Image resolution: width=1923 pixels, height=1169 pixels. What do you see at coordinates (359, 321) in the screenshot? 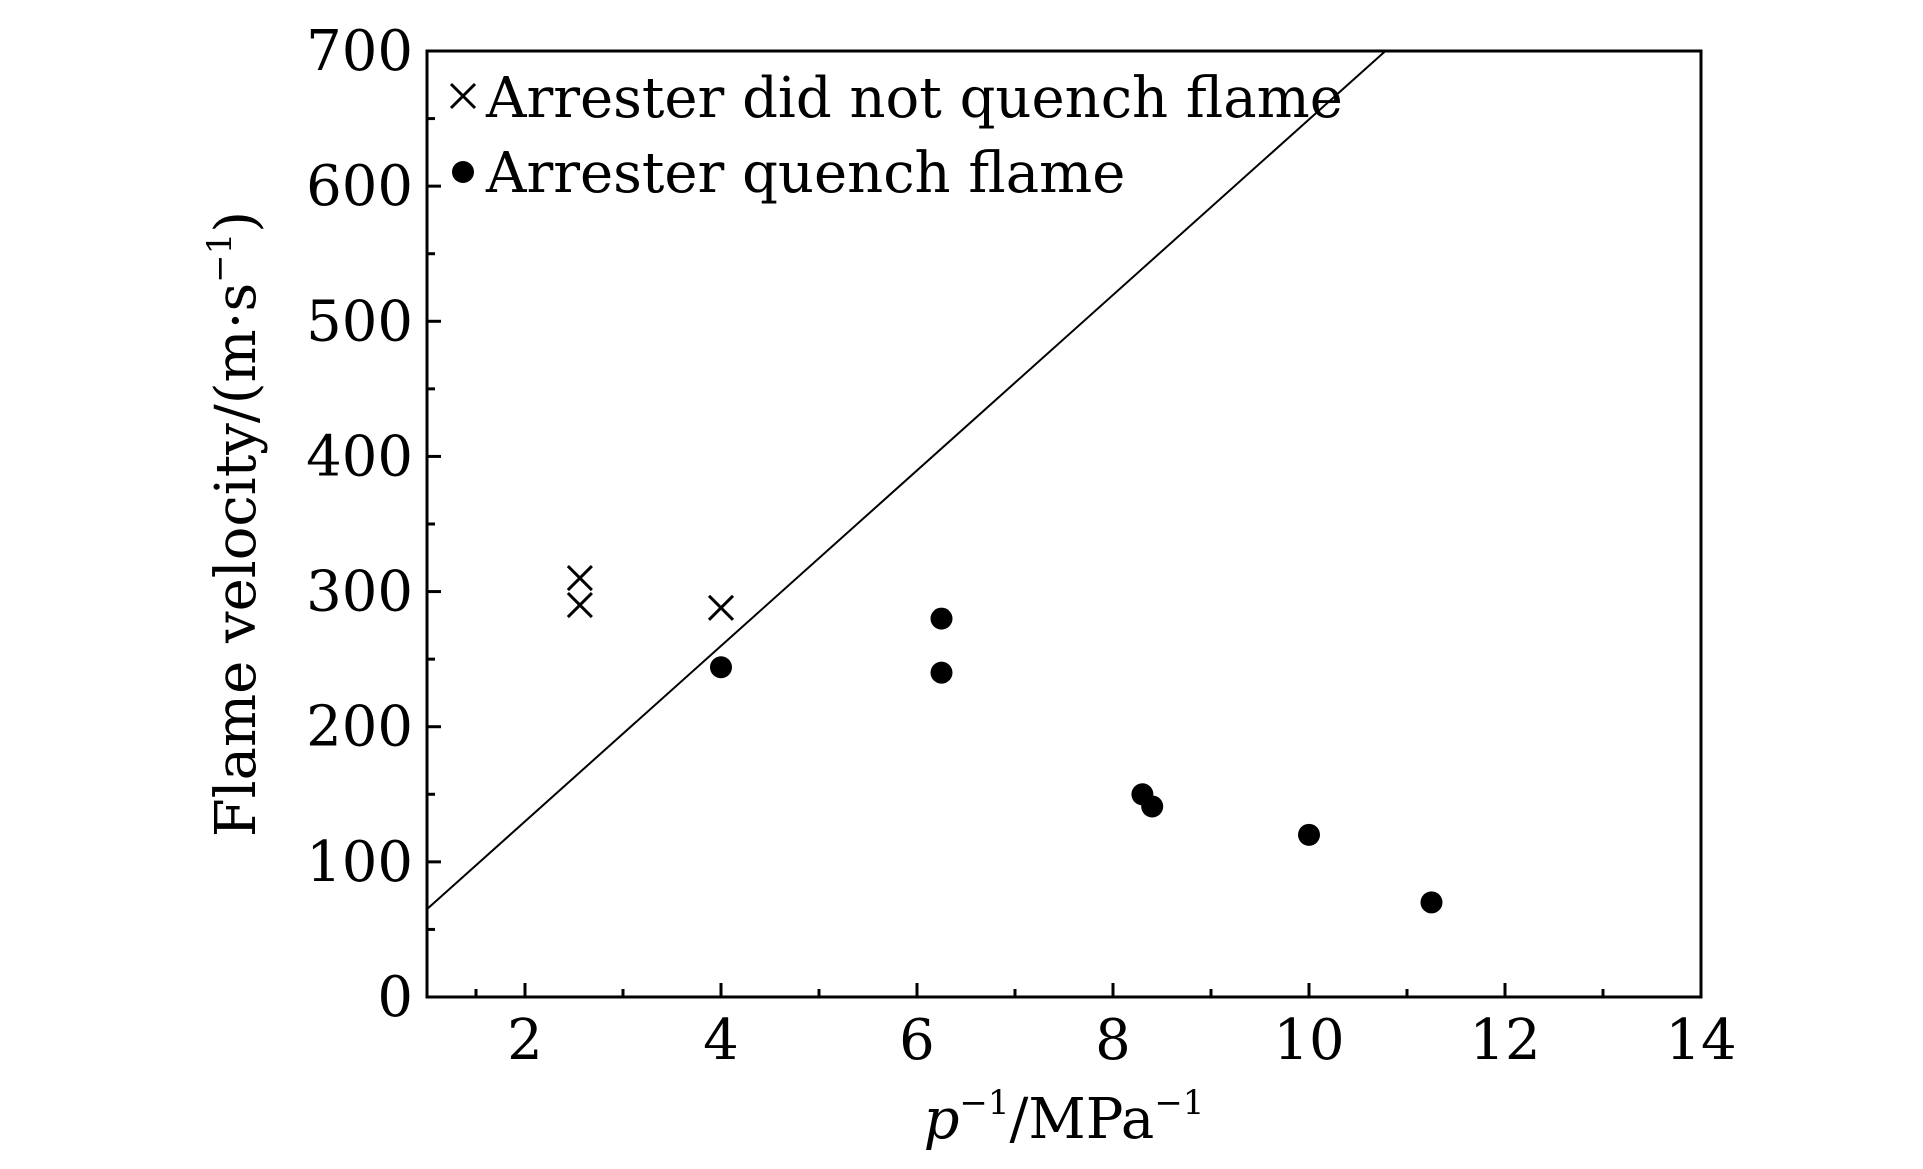
I see `y-tick-label: 500` at bounding box center [359, 321].